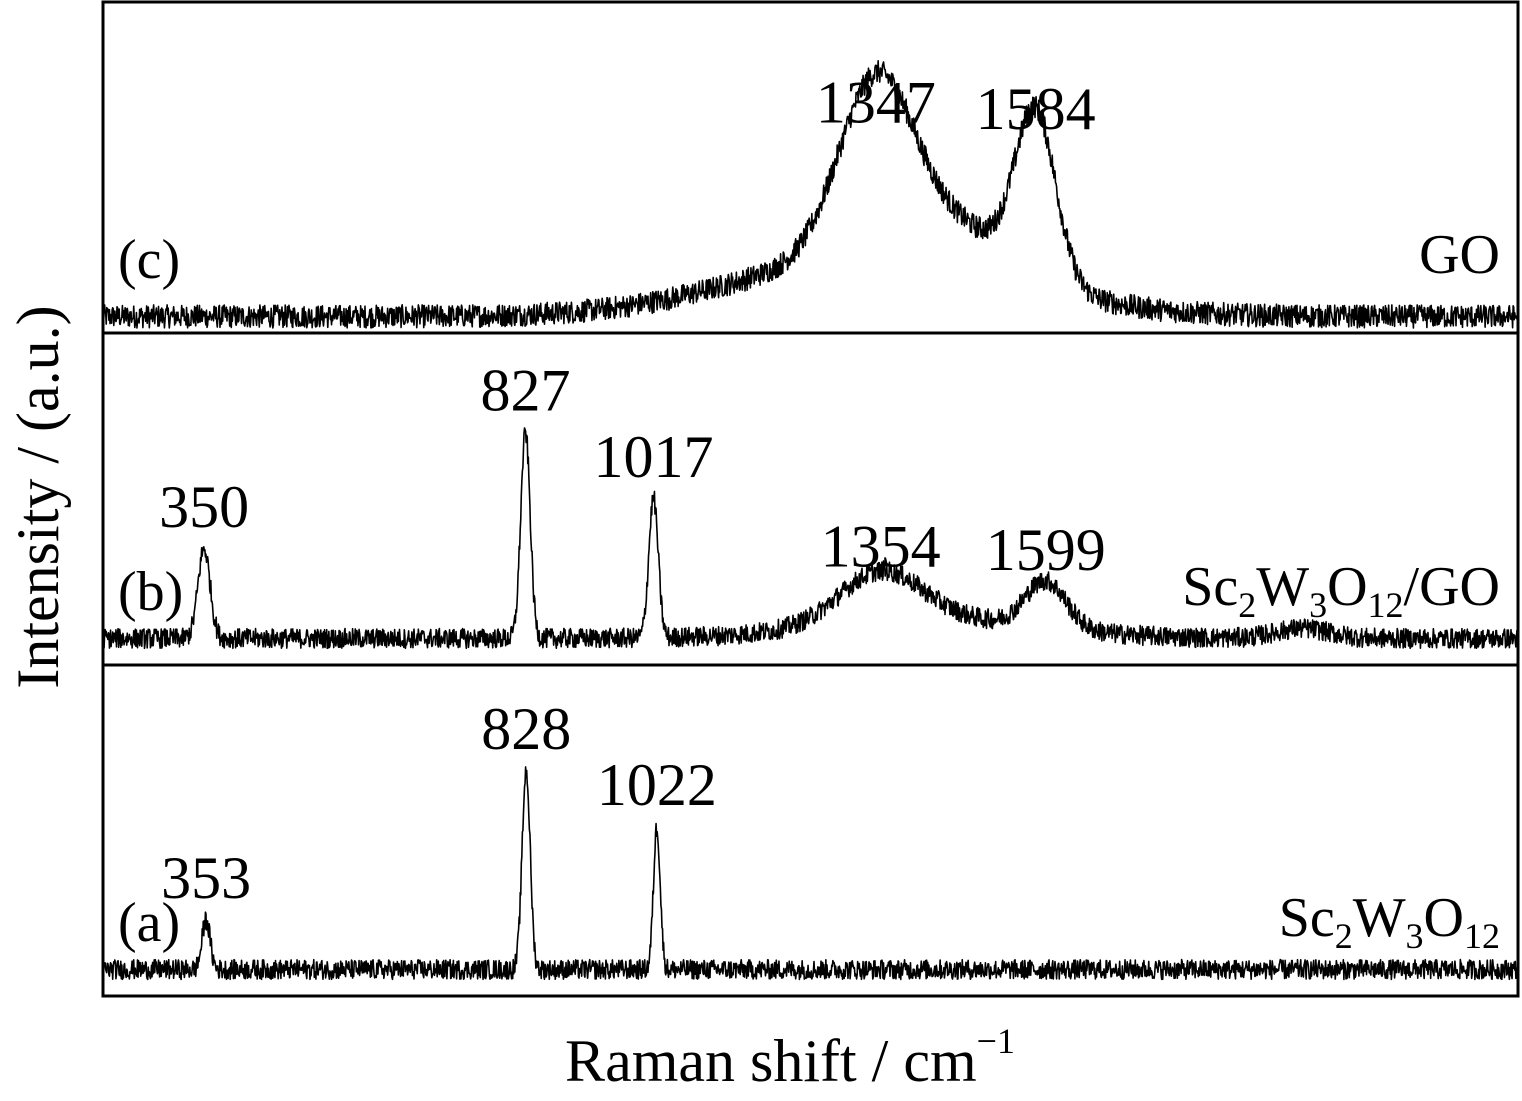 The height and width of the screenshot is (1101, 1522). What do you see at coordinates (771, 1061) in the screenshot?
I see `x-axis-title-text: Raman shift / cm` at bounding box center [771, 1061].